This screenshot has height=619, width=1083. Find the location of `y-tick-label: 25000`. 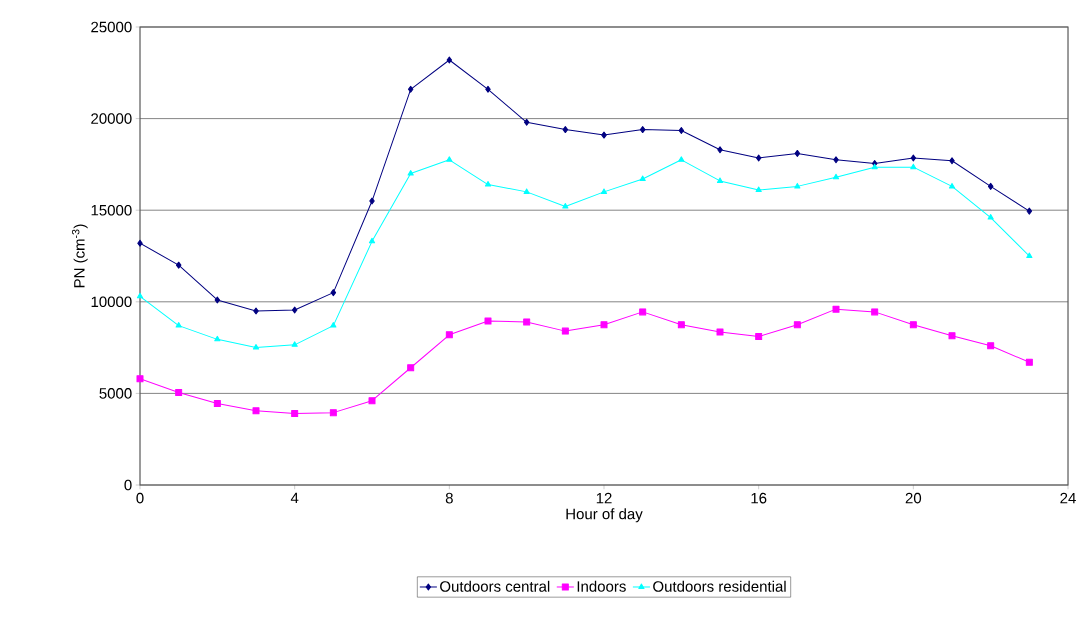

y-tick-label: 25000 is located at coordinates (111, 27).